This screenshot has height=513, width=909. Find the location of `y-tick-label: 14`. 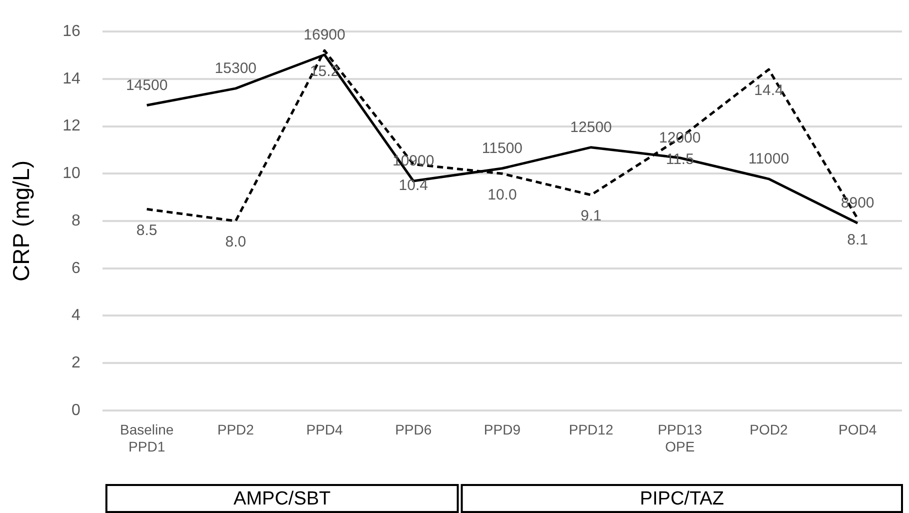

y-tick-label: 14 is located at coordinates (71, 79).